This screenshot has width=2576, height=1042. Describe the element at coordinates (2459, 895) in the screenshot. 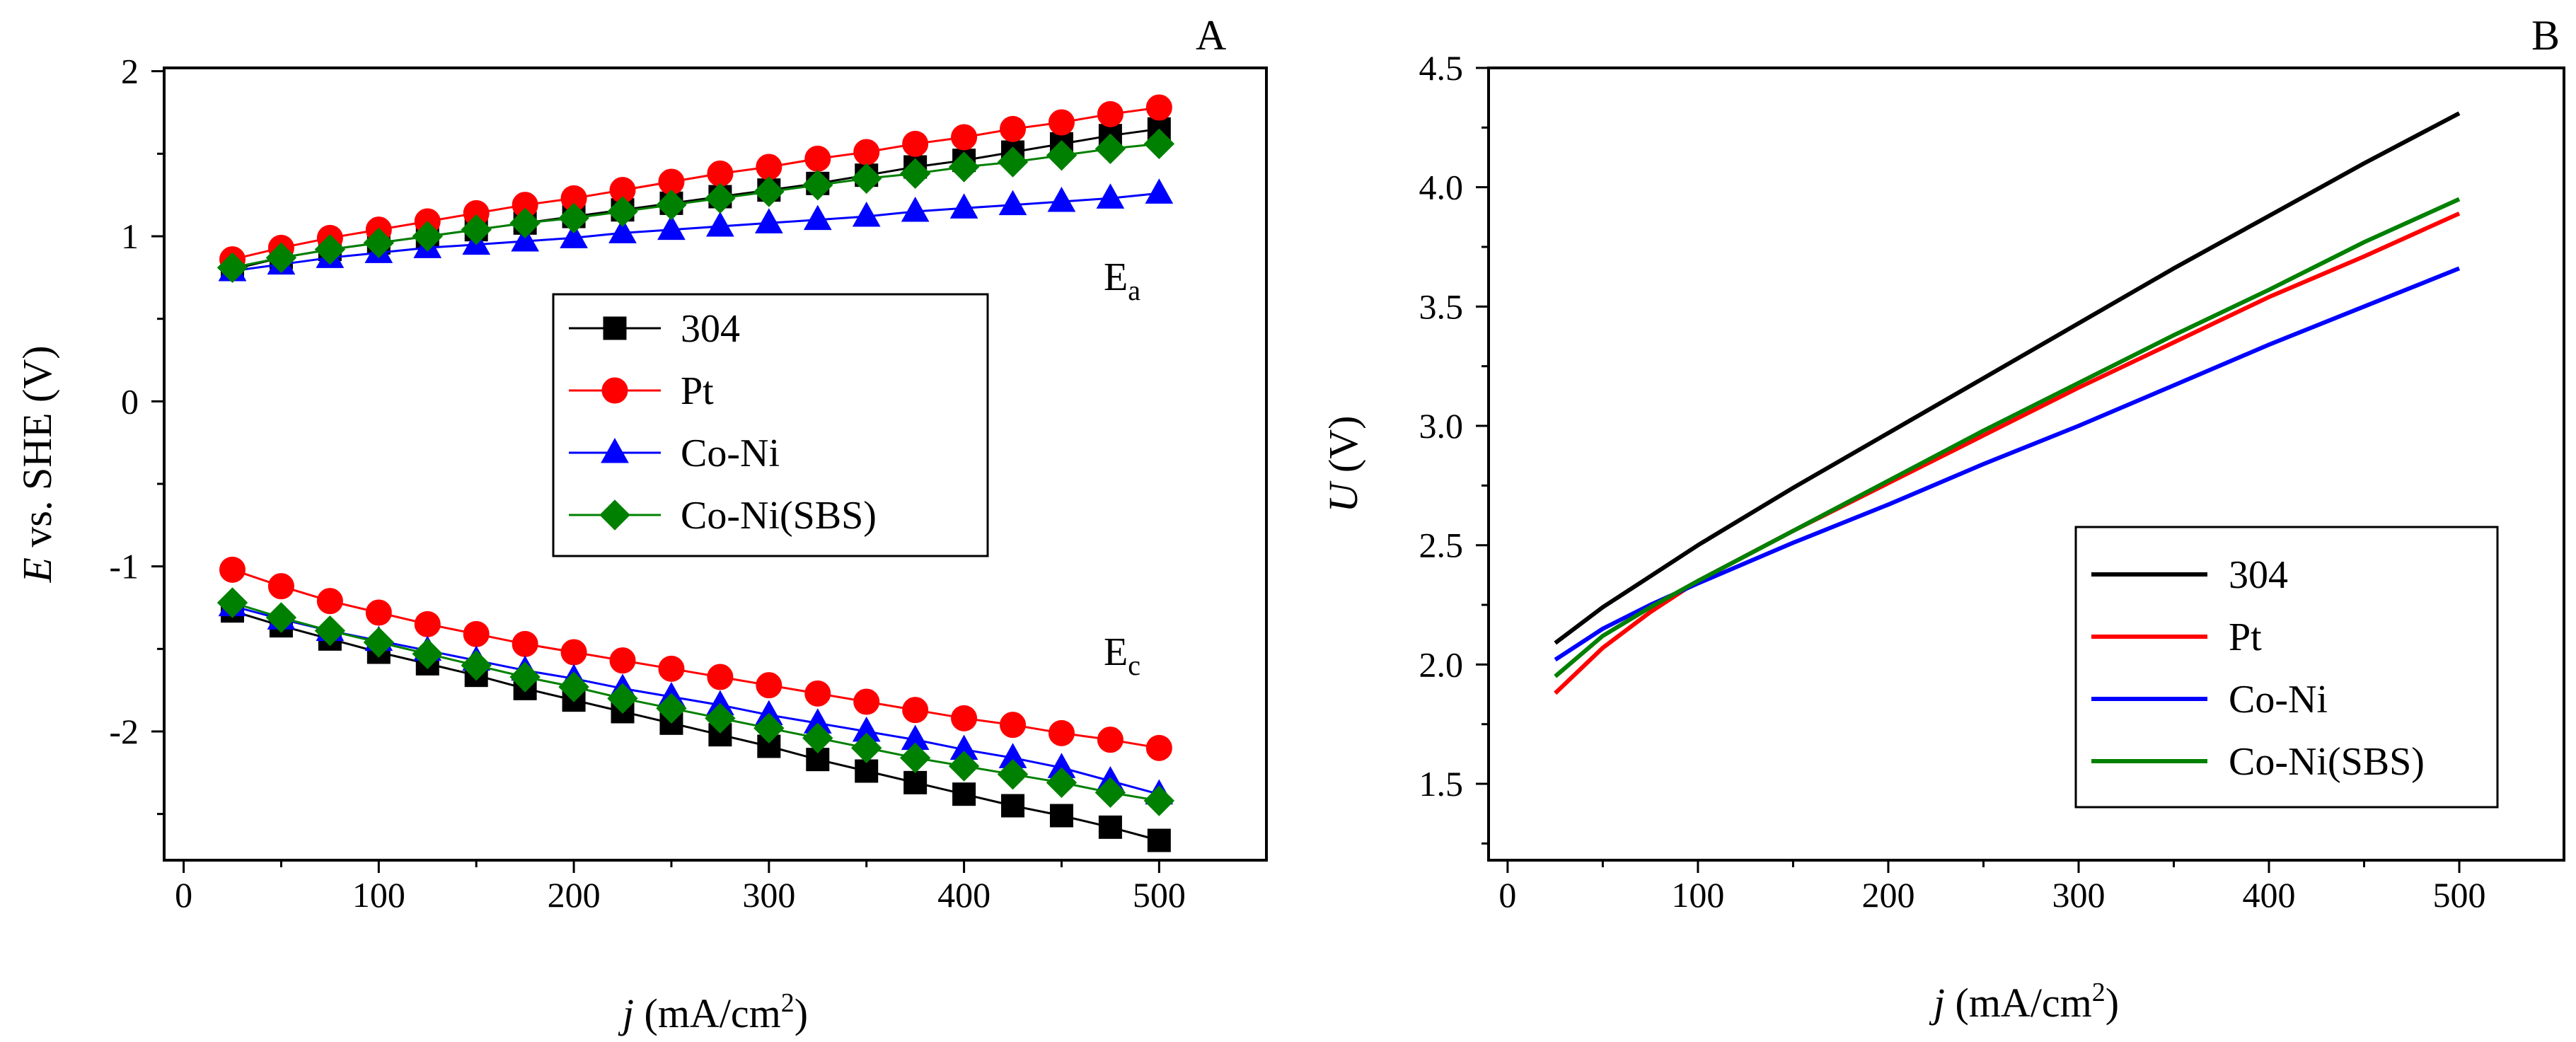

I see `panel-b-x-tick-label: 500` at that location.